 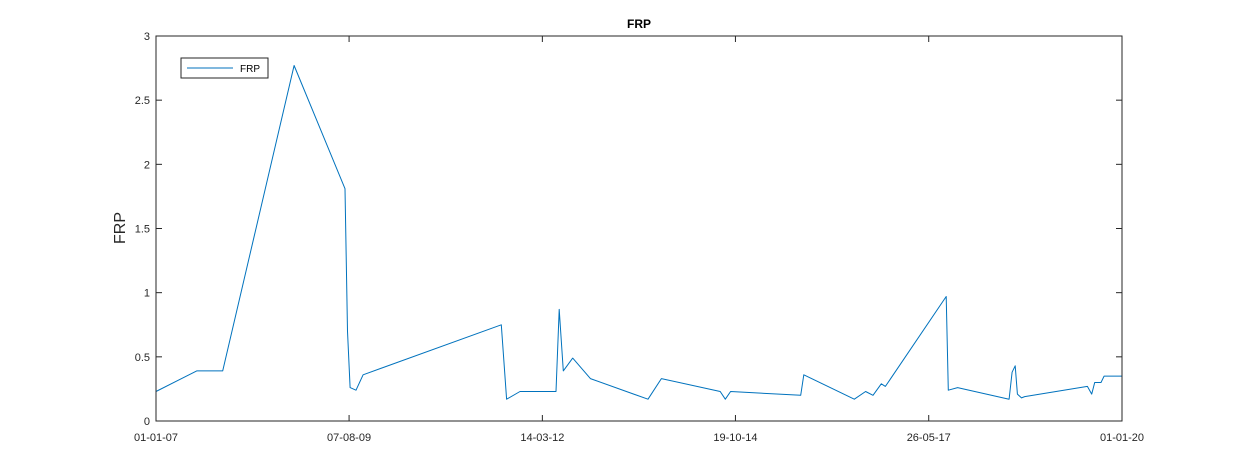 What do you see at coordinates (120, 228) in the screenshot?
I see `y-axis-label: FRP` at bounding box center [120, 228].